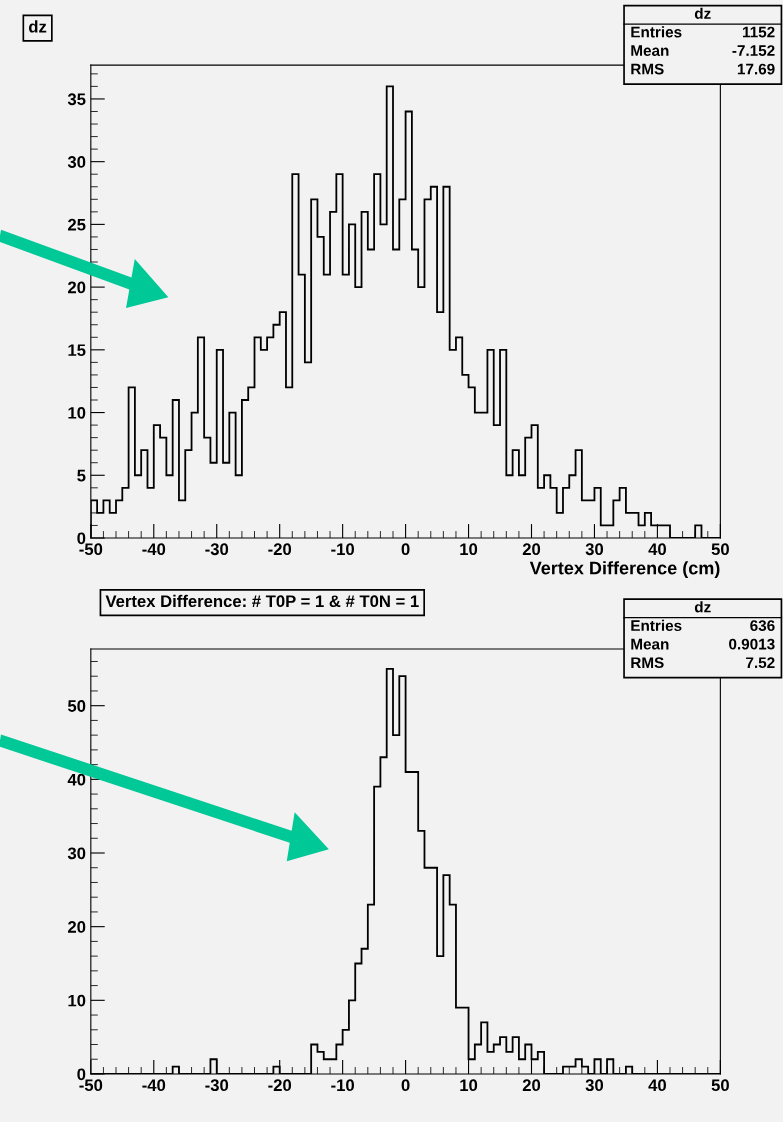  Describe the element at coordinates (753, 50) in the screenshot. I see `text: -7.152` at that location.